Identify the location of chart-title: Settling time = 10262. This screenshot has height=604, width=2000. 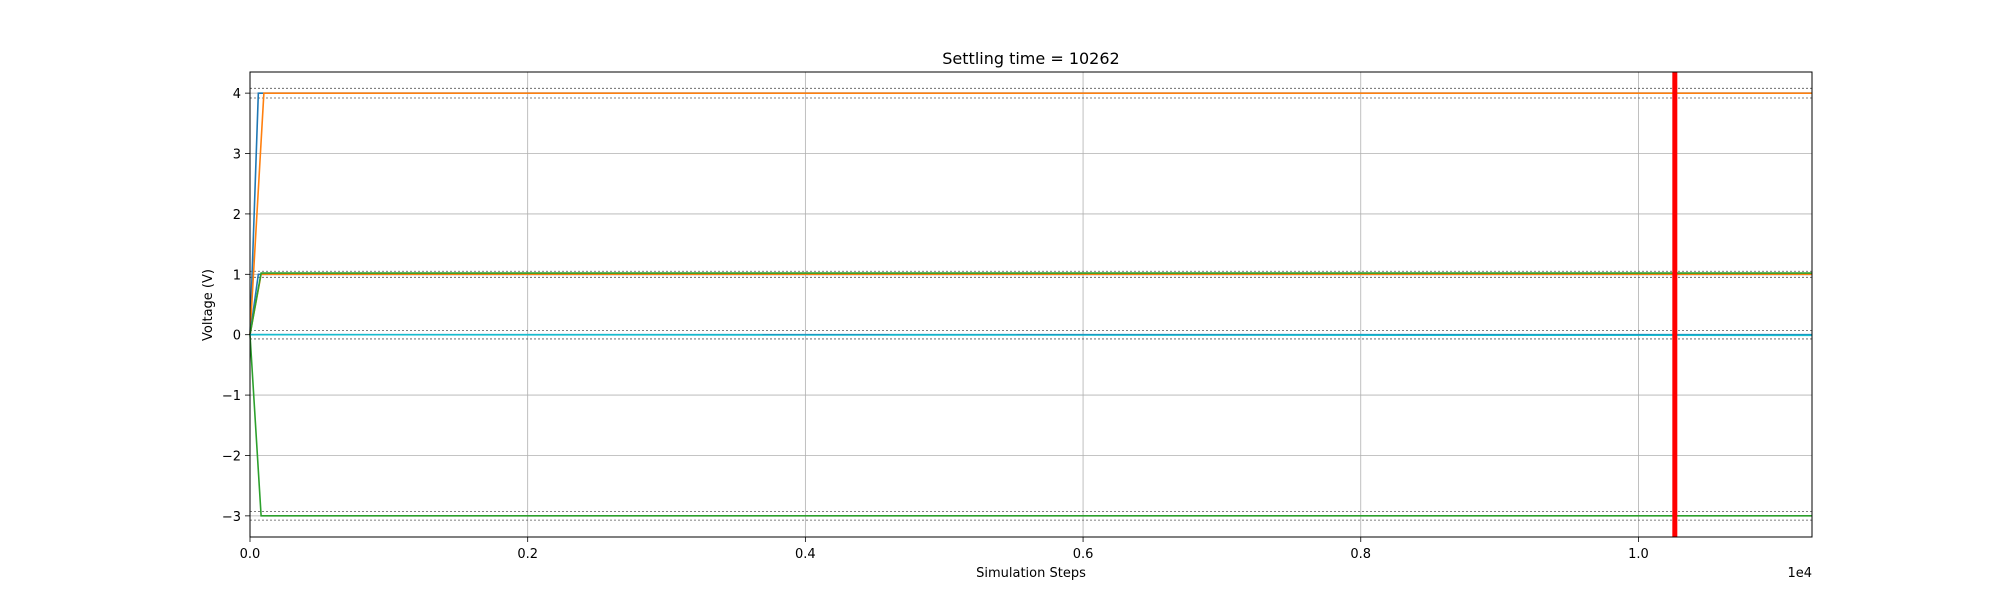
(1030, 58).